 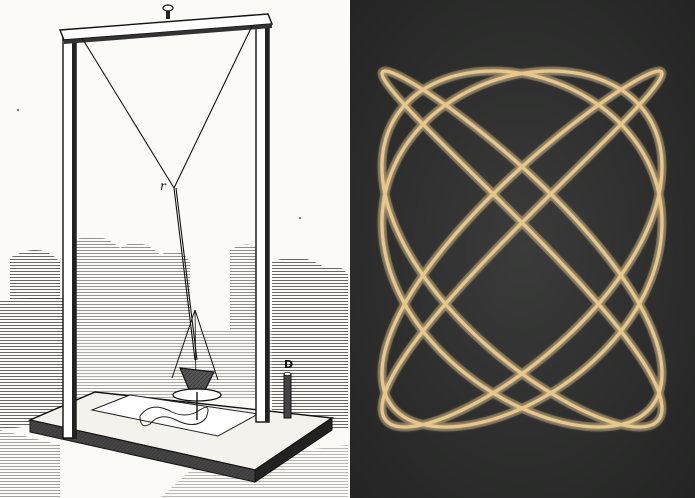 What do you see at coordinates (287, 395) in the screenshot?
I see `rod-d` at bounding box center [287, 395].